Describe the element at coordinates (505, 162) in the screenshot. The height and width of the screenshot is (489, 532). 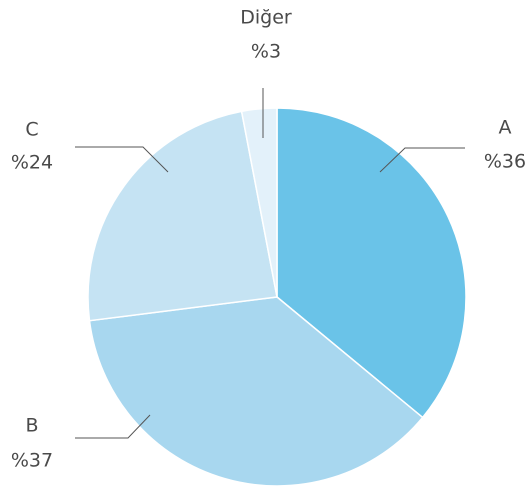
I see `slice-value-label: %36` at that location.